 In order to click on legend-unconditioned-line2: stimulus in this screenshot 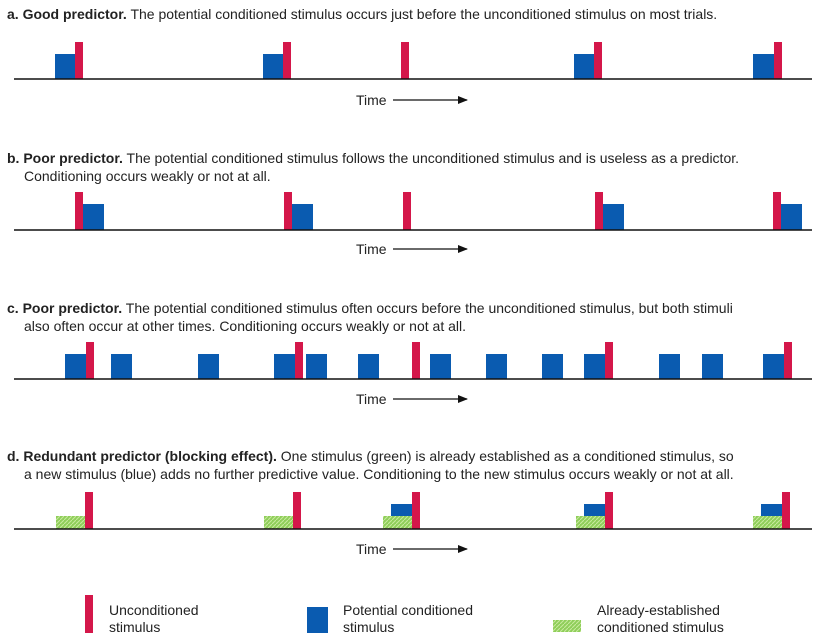, I will do `click(135, 627)`.